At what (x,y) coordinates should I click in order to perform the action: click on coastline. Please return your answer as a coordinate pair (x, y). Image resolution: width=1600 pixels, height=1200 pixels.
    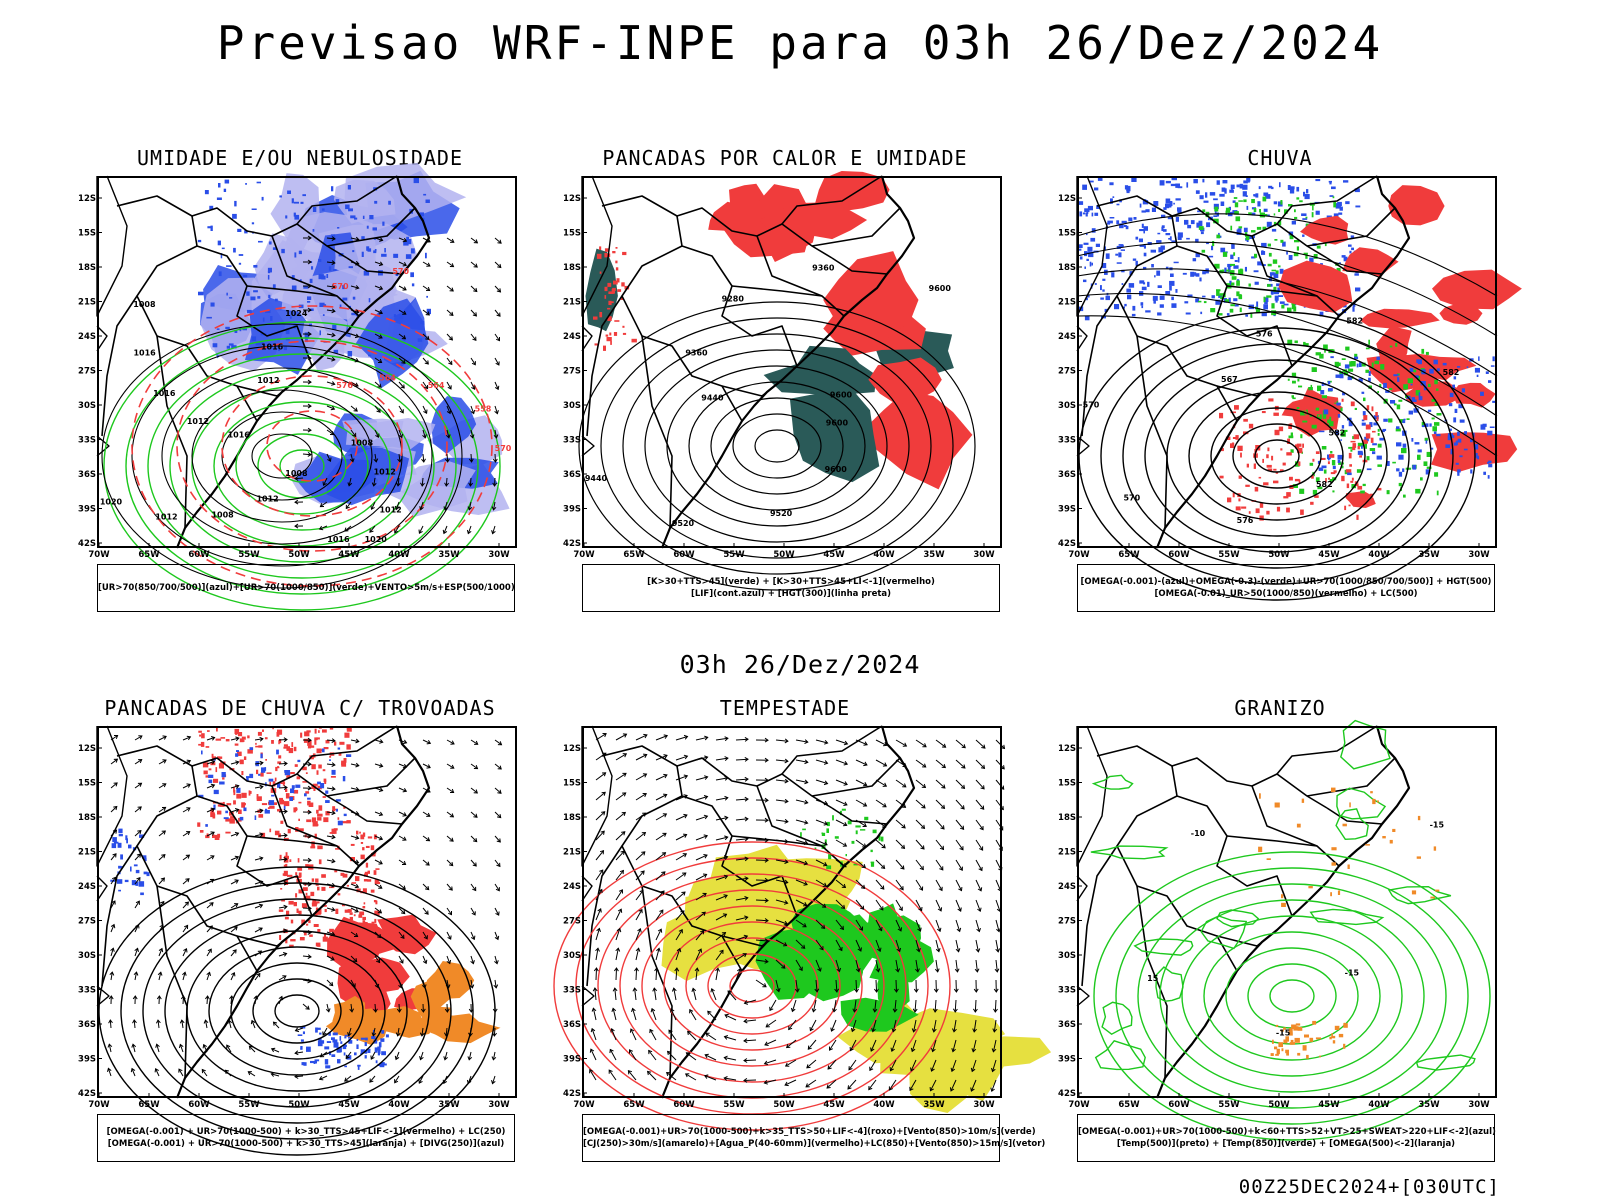
    Looking at the image, I should click on (1283, 362).